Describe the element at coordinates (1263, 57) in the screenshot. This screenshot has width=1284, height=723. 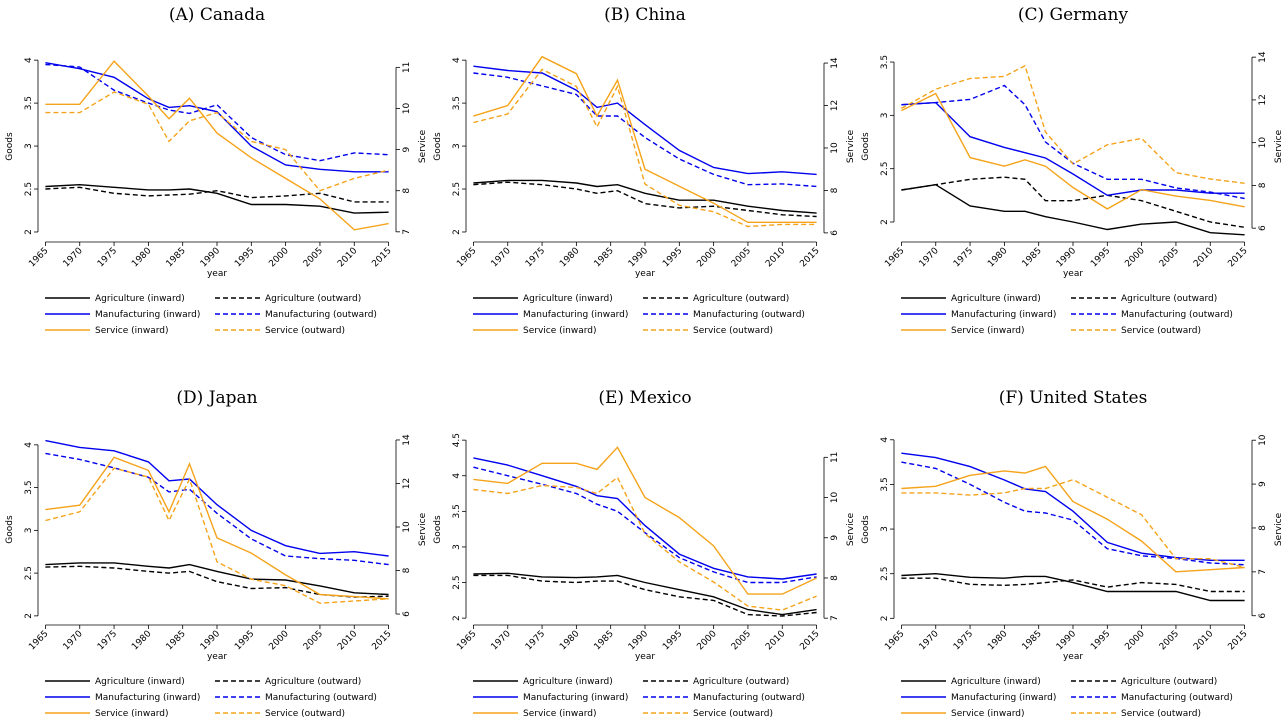
I see `y2-tick-label: 14` at that location.